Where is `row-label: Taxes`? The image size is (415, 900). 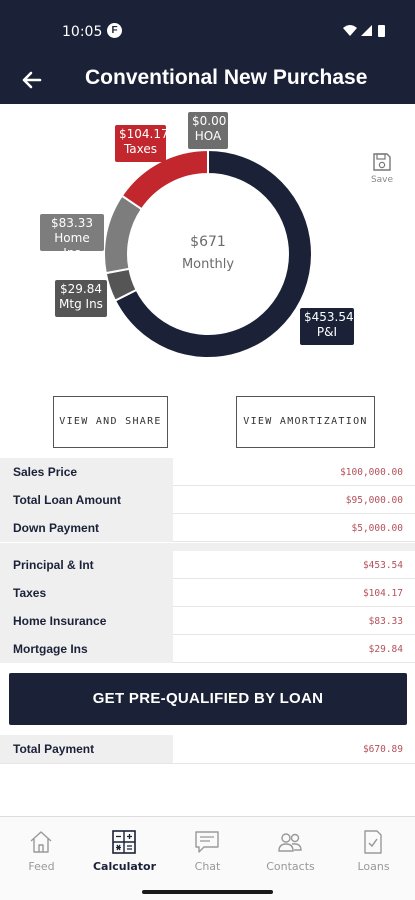 row-label: Taxes is located at coordinates (86, 593).